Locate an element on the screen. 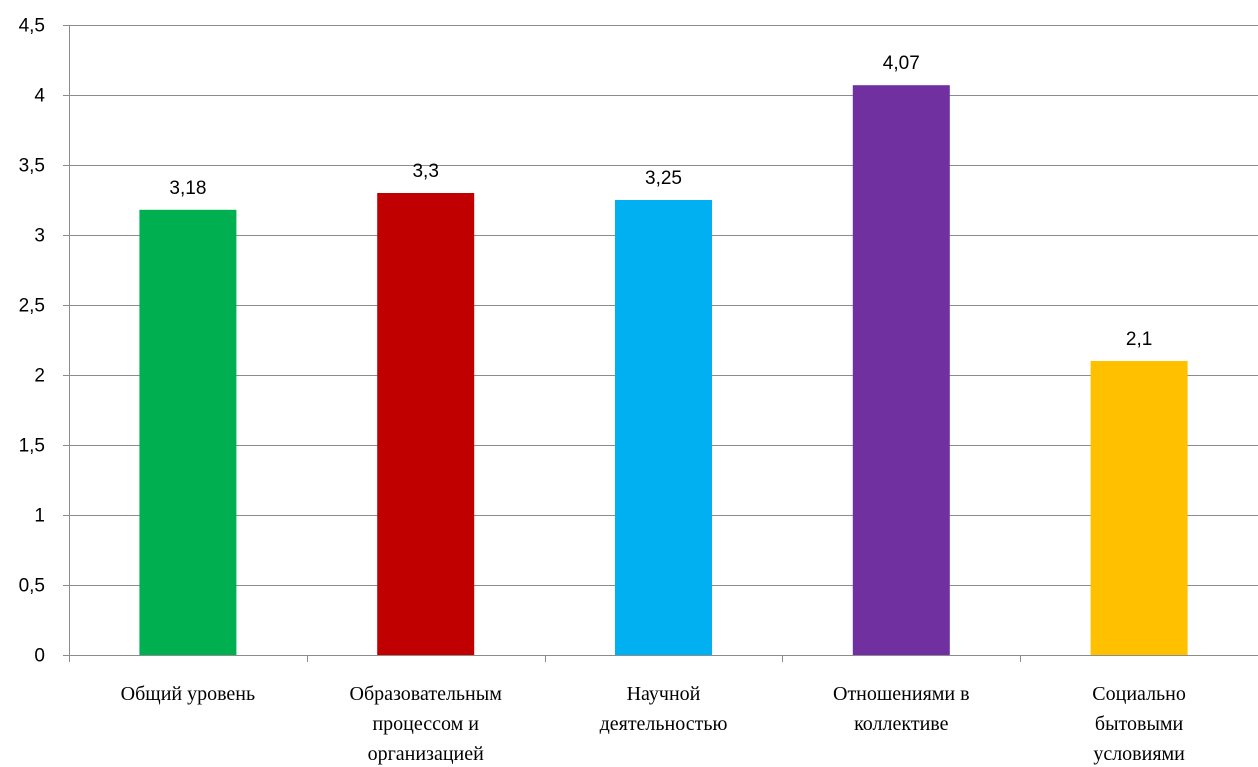 The width and height of the screenshot is (1258, 767). data-label: 3,18 is located at coordinates (187, 188).